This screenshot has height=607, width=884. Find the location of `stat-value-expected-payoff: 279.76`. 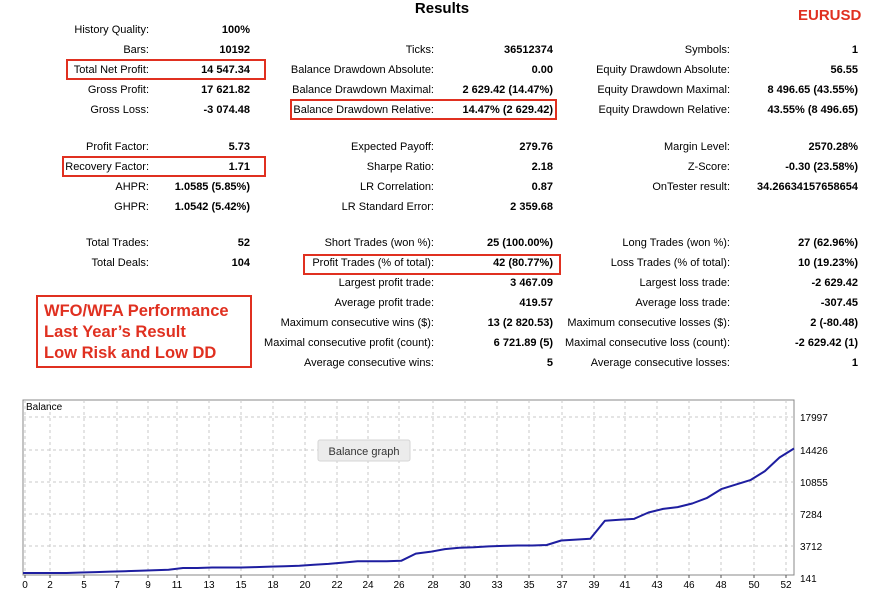

stat-value-expected-payoff: 279.76 is located at coordinates (536, 147).